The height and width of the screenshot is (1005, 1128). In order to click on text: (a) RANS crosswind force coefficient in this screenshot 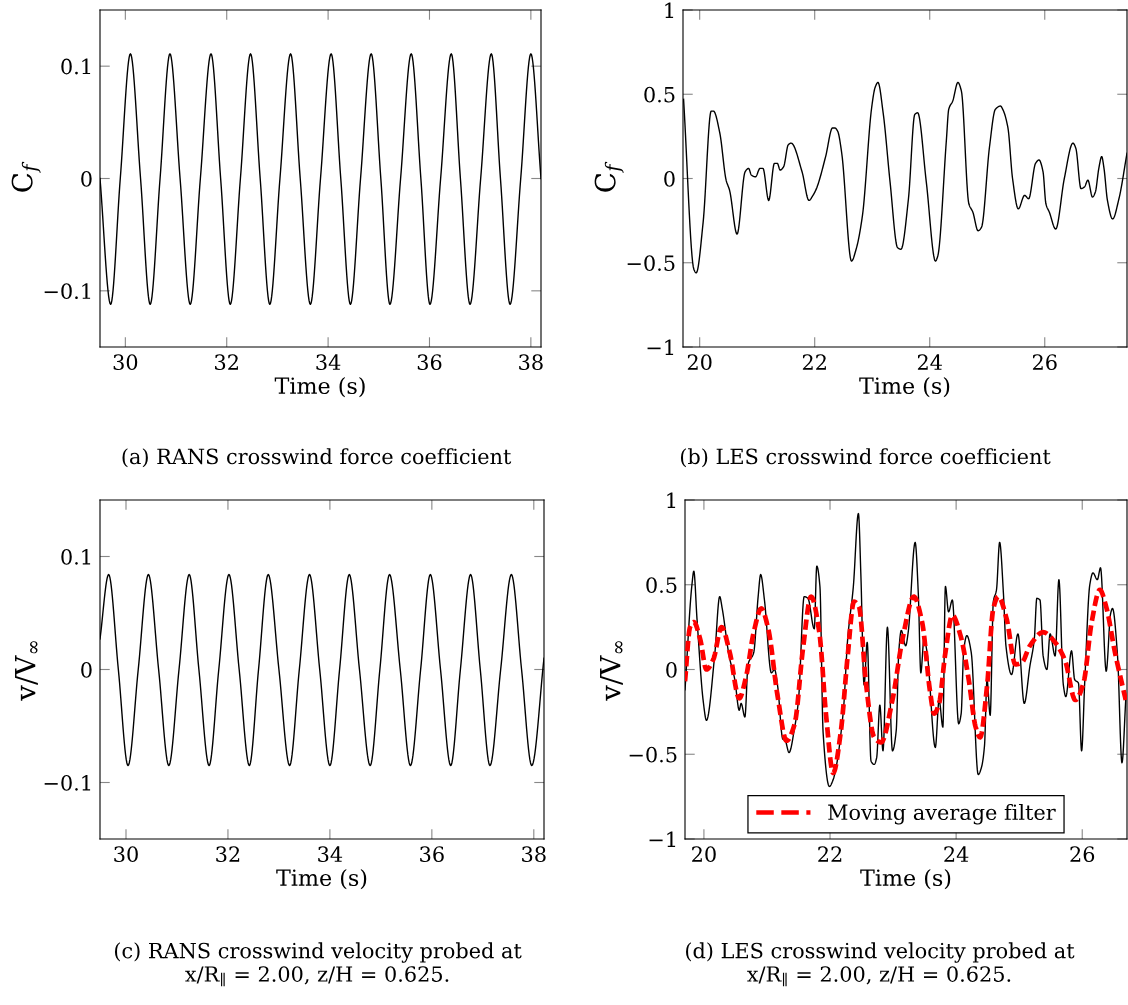, I will do `click(317, 458)`.